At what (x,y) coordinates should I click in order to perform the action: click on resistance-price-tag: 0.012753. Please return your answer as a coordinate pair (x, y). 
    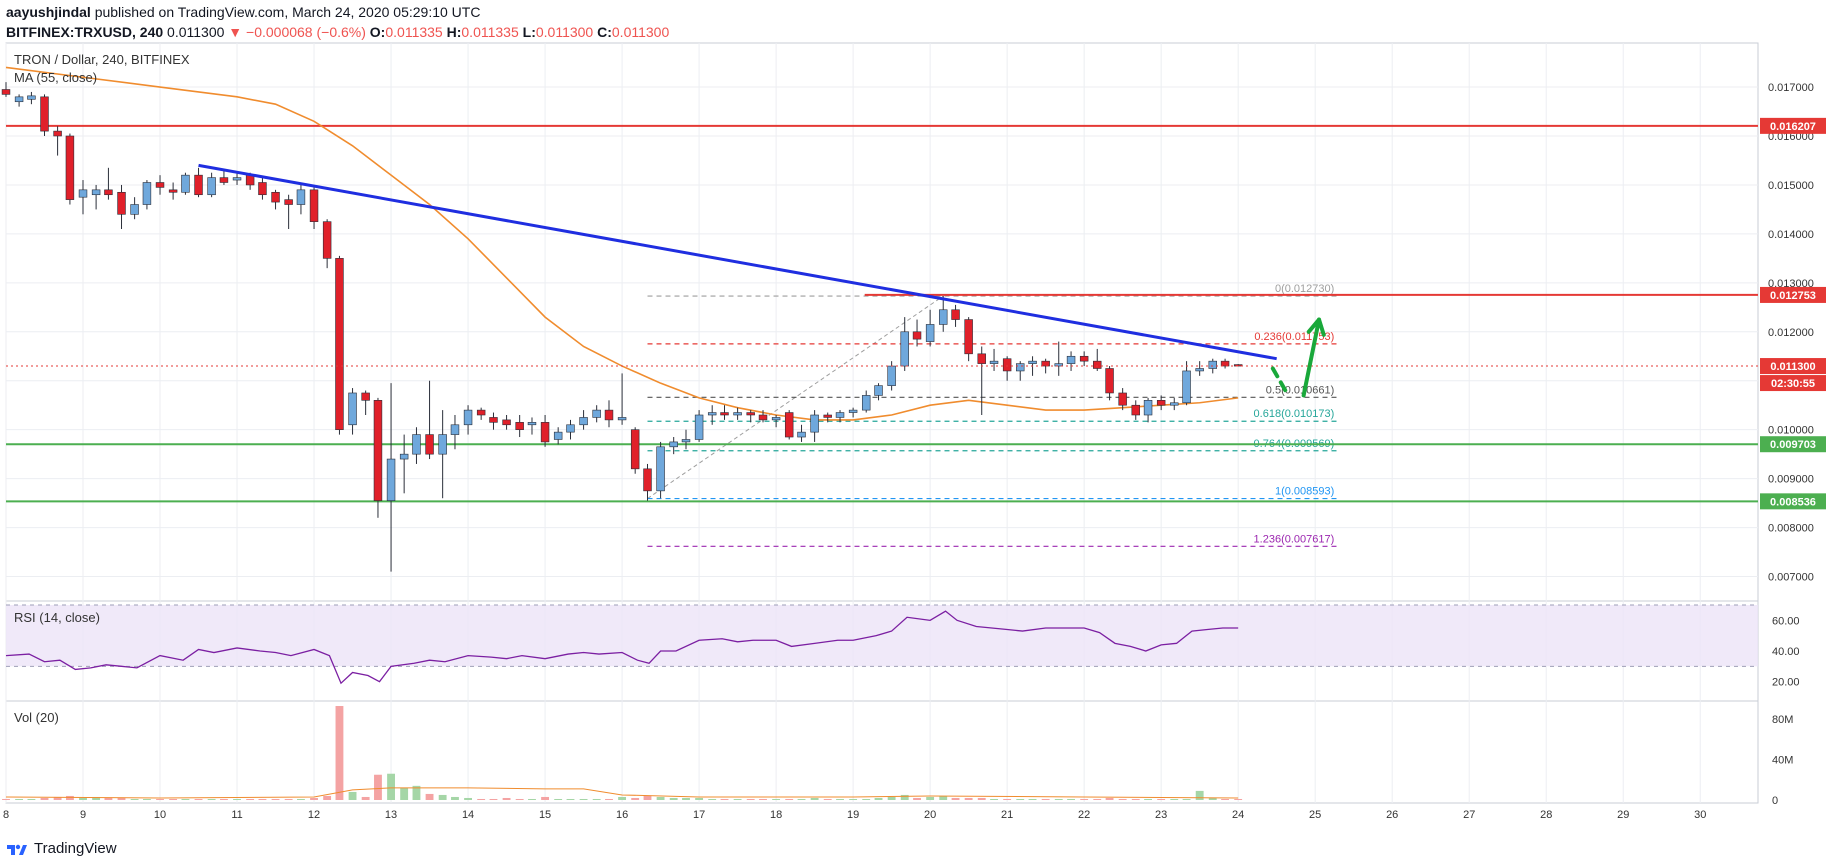
    Looking at the image, I should click on (1793, 296).